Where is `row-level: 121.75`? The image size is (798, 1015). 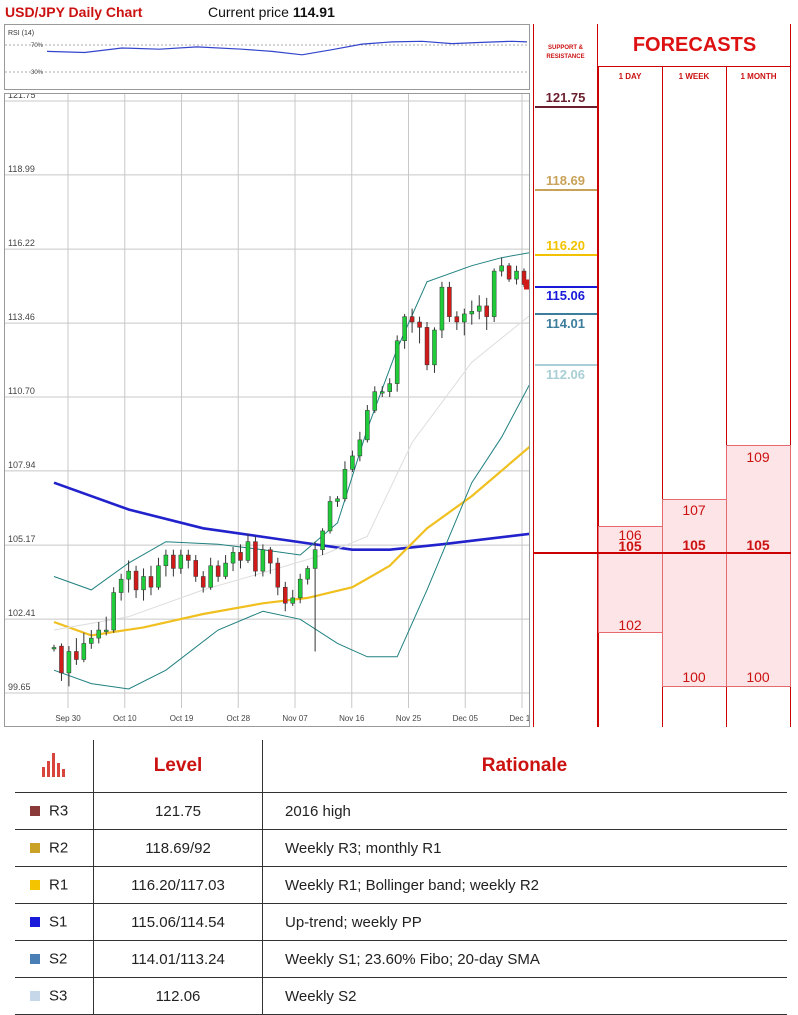
row-level: 121.75 is located at coordinates (178, 811).